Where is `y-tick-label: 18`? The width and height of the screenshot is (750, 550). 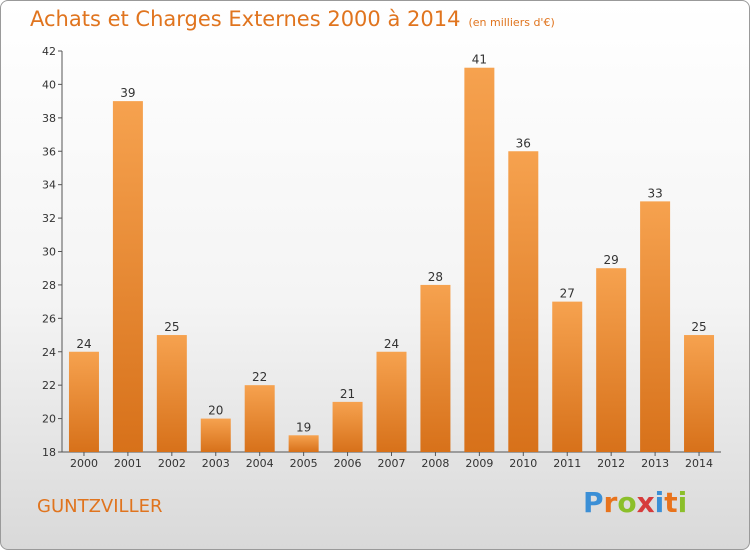
y-tick-label: 18 is located at coordinates (49, 452).